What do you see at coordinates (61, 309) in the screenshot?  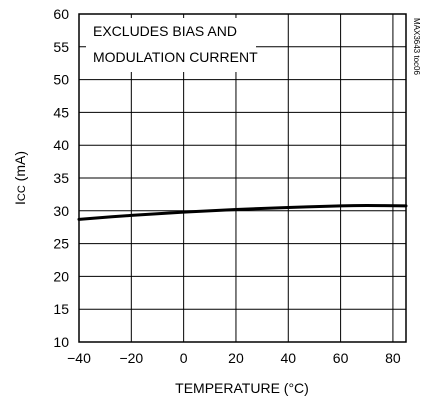 I see `y-tick-label: 15` at bounding box center [61, 309].